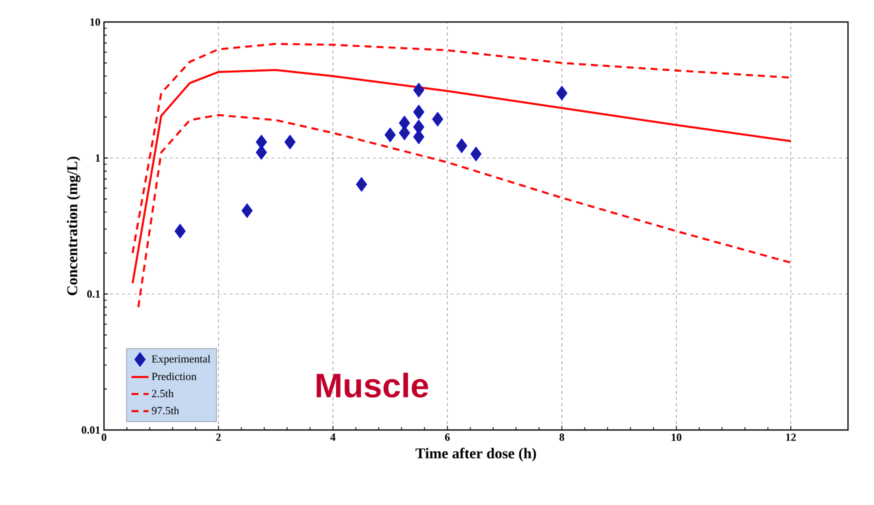 Image resolution: width=874 pixels, height=505 pixels. Describe the element at coordinates (561, 437) in the screenshot. I see `x-tick-label: 8` at that location.